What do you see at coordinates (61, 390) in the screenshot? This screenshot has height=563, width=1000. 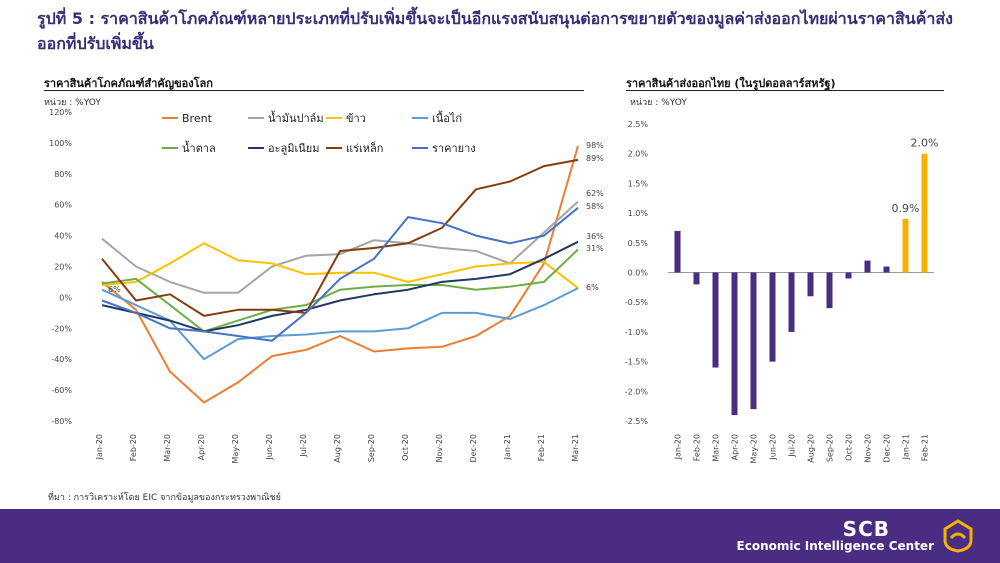 I see `y-tick-label: -60%` at bounding box center [61, 390].